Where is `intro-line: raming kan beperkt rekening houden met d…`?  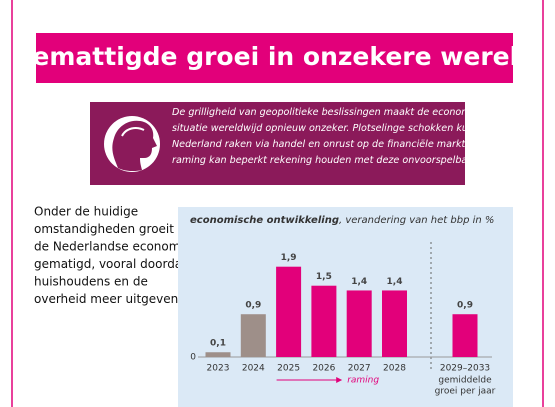 intro-line: raming kan beperkt rekening houden met d… is located at coordinates (335, 160).